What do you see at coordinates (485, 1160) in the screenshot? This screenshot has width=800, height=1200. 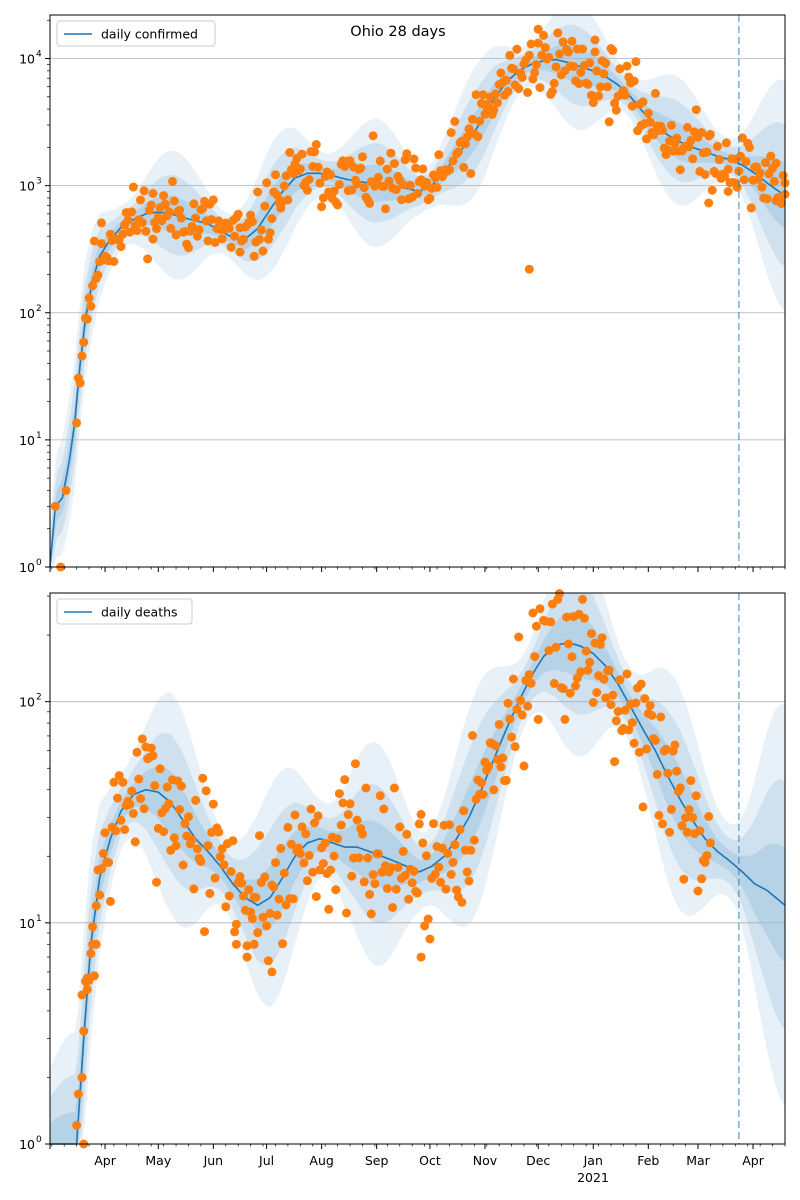 I see `x-tick-label: Nov` at bounding box center [485, 1160].